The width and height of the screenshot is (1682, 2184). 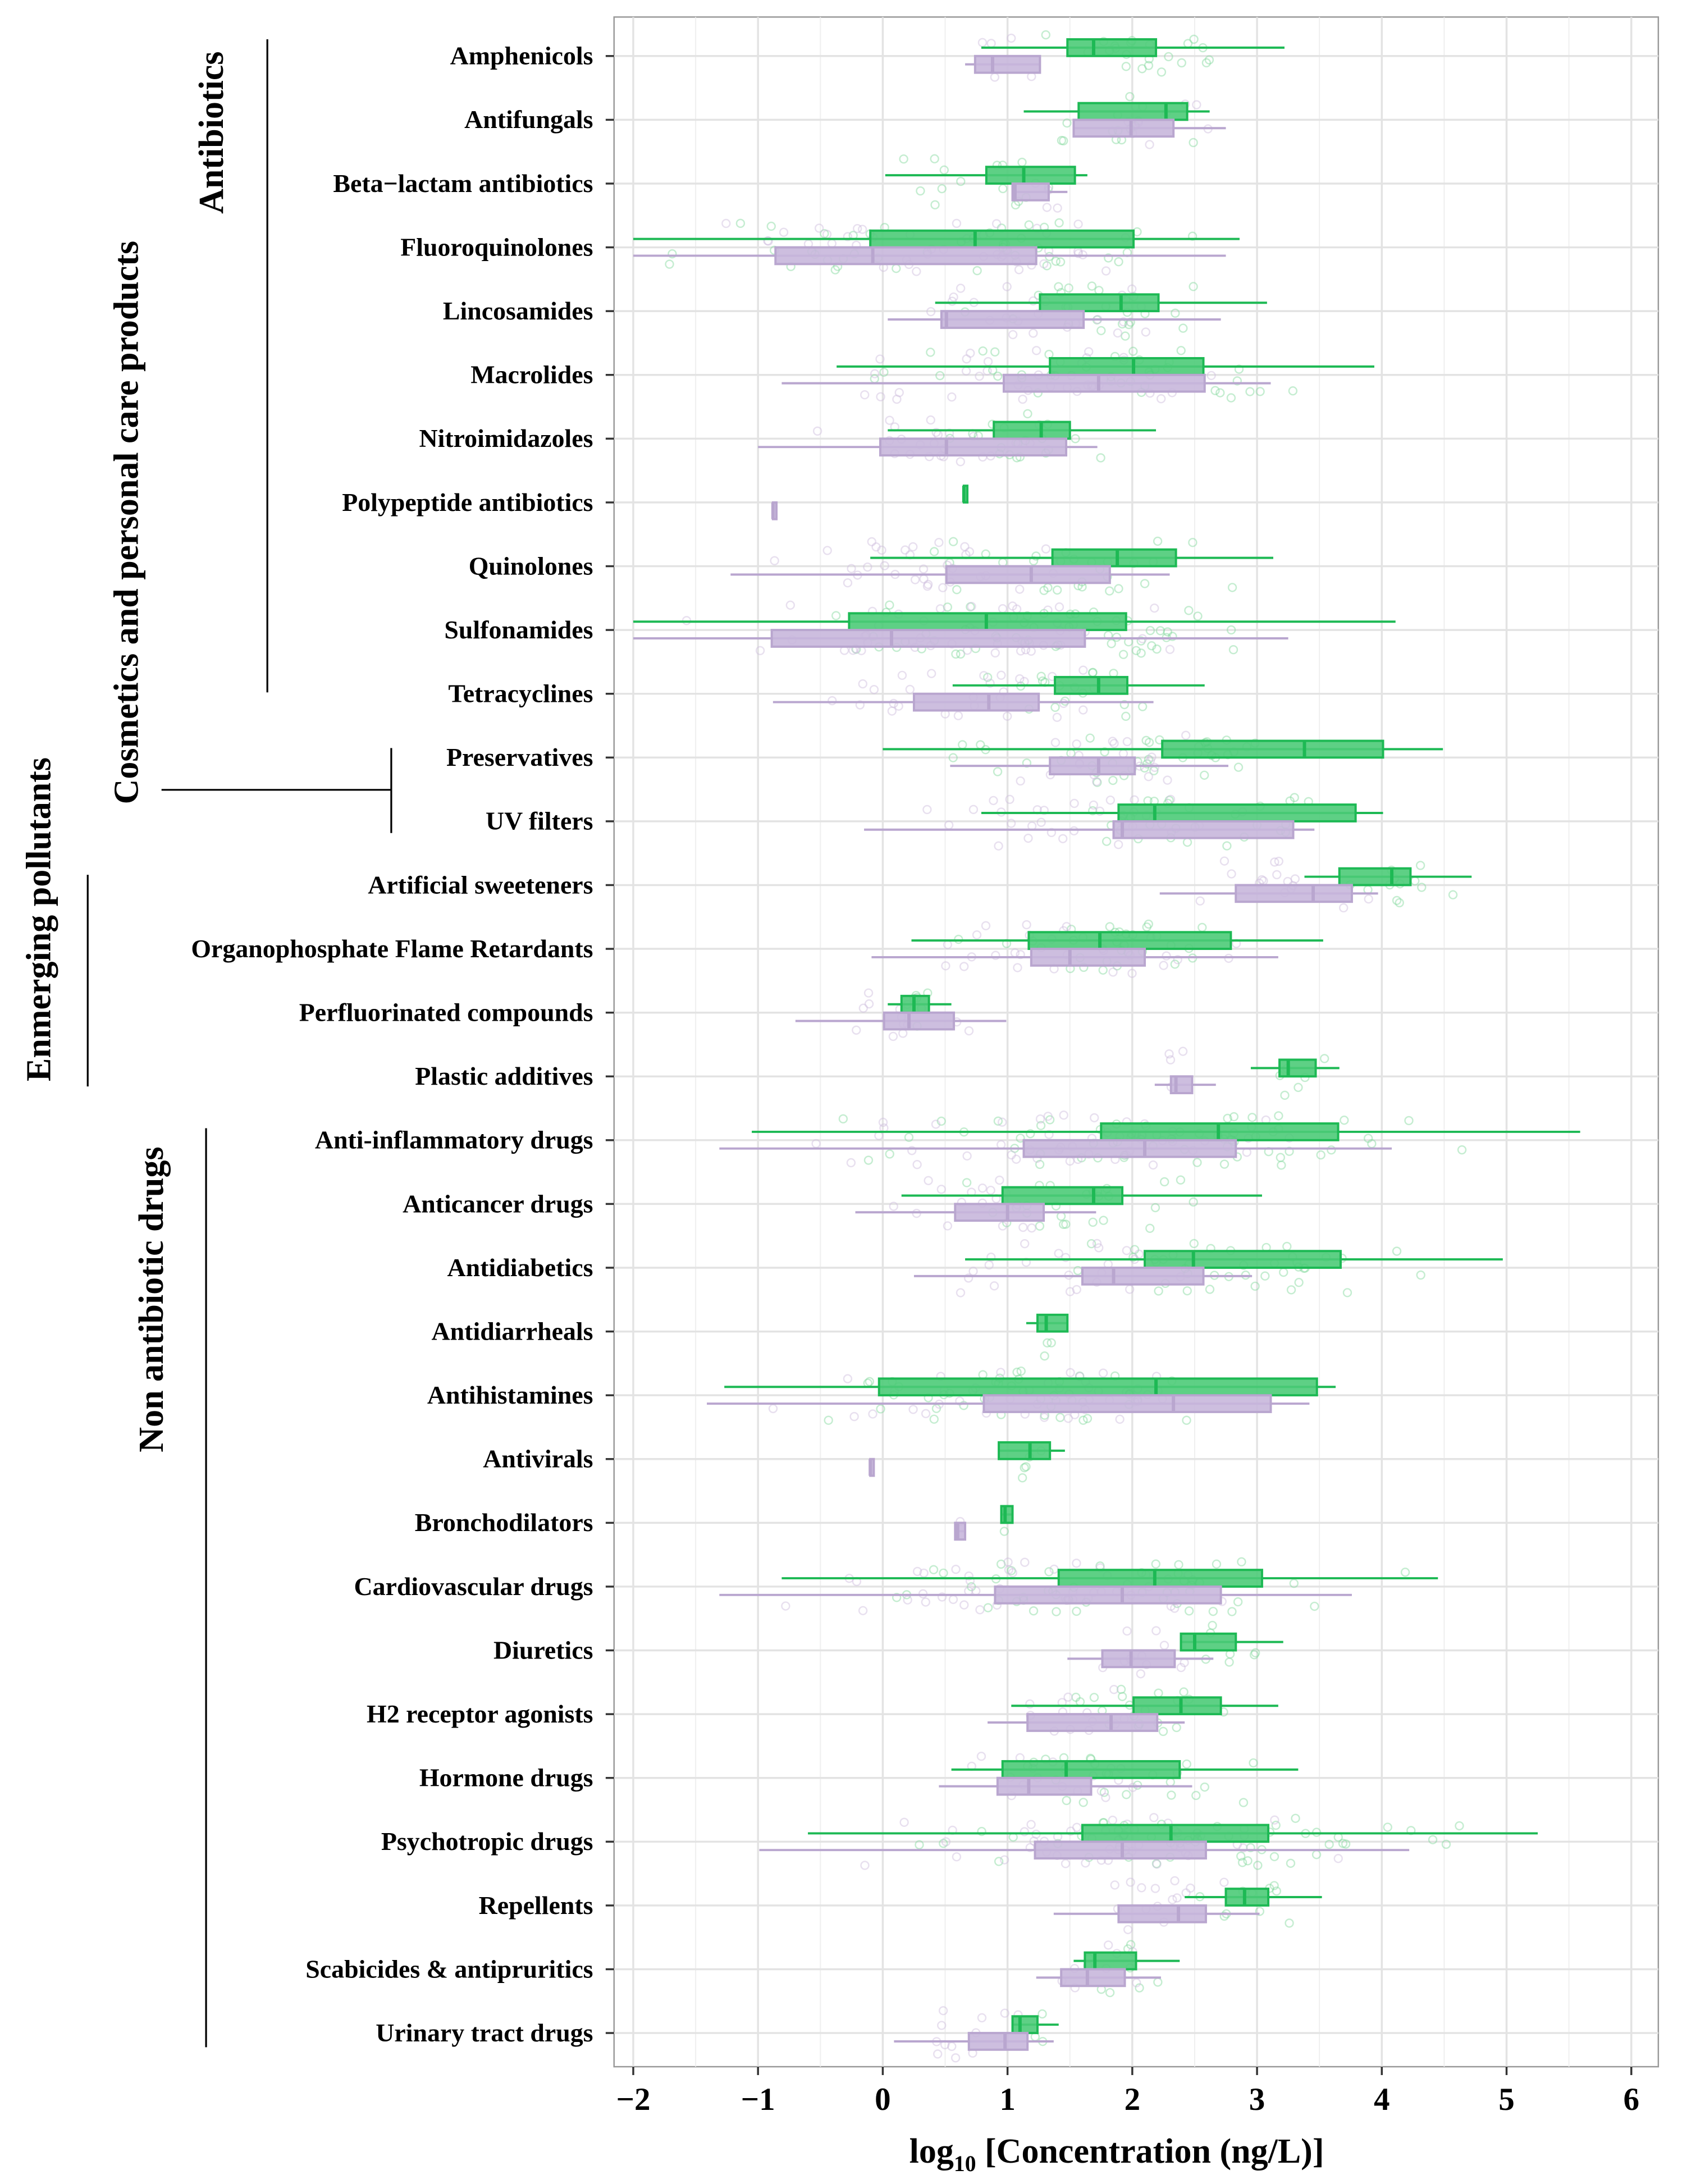 What do you see at coordinates (528, 120) in the screenshot?
I see `category-label: Antifungals` at bounding box center [528, 120].